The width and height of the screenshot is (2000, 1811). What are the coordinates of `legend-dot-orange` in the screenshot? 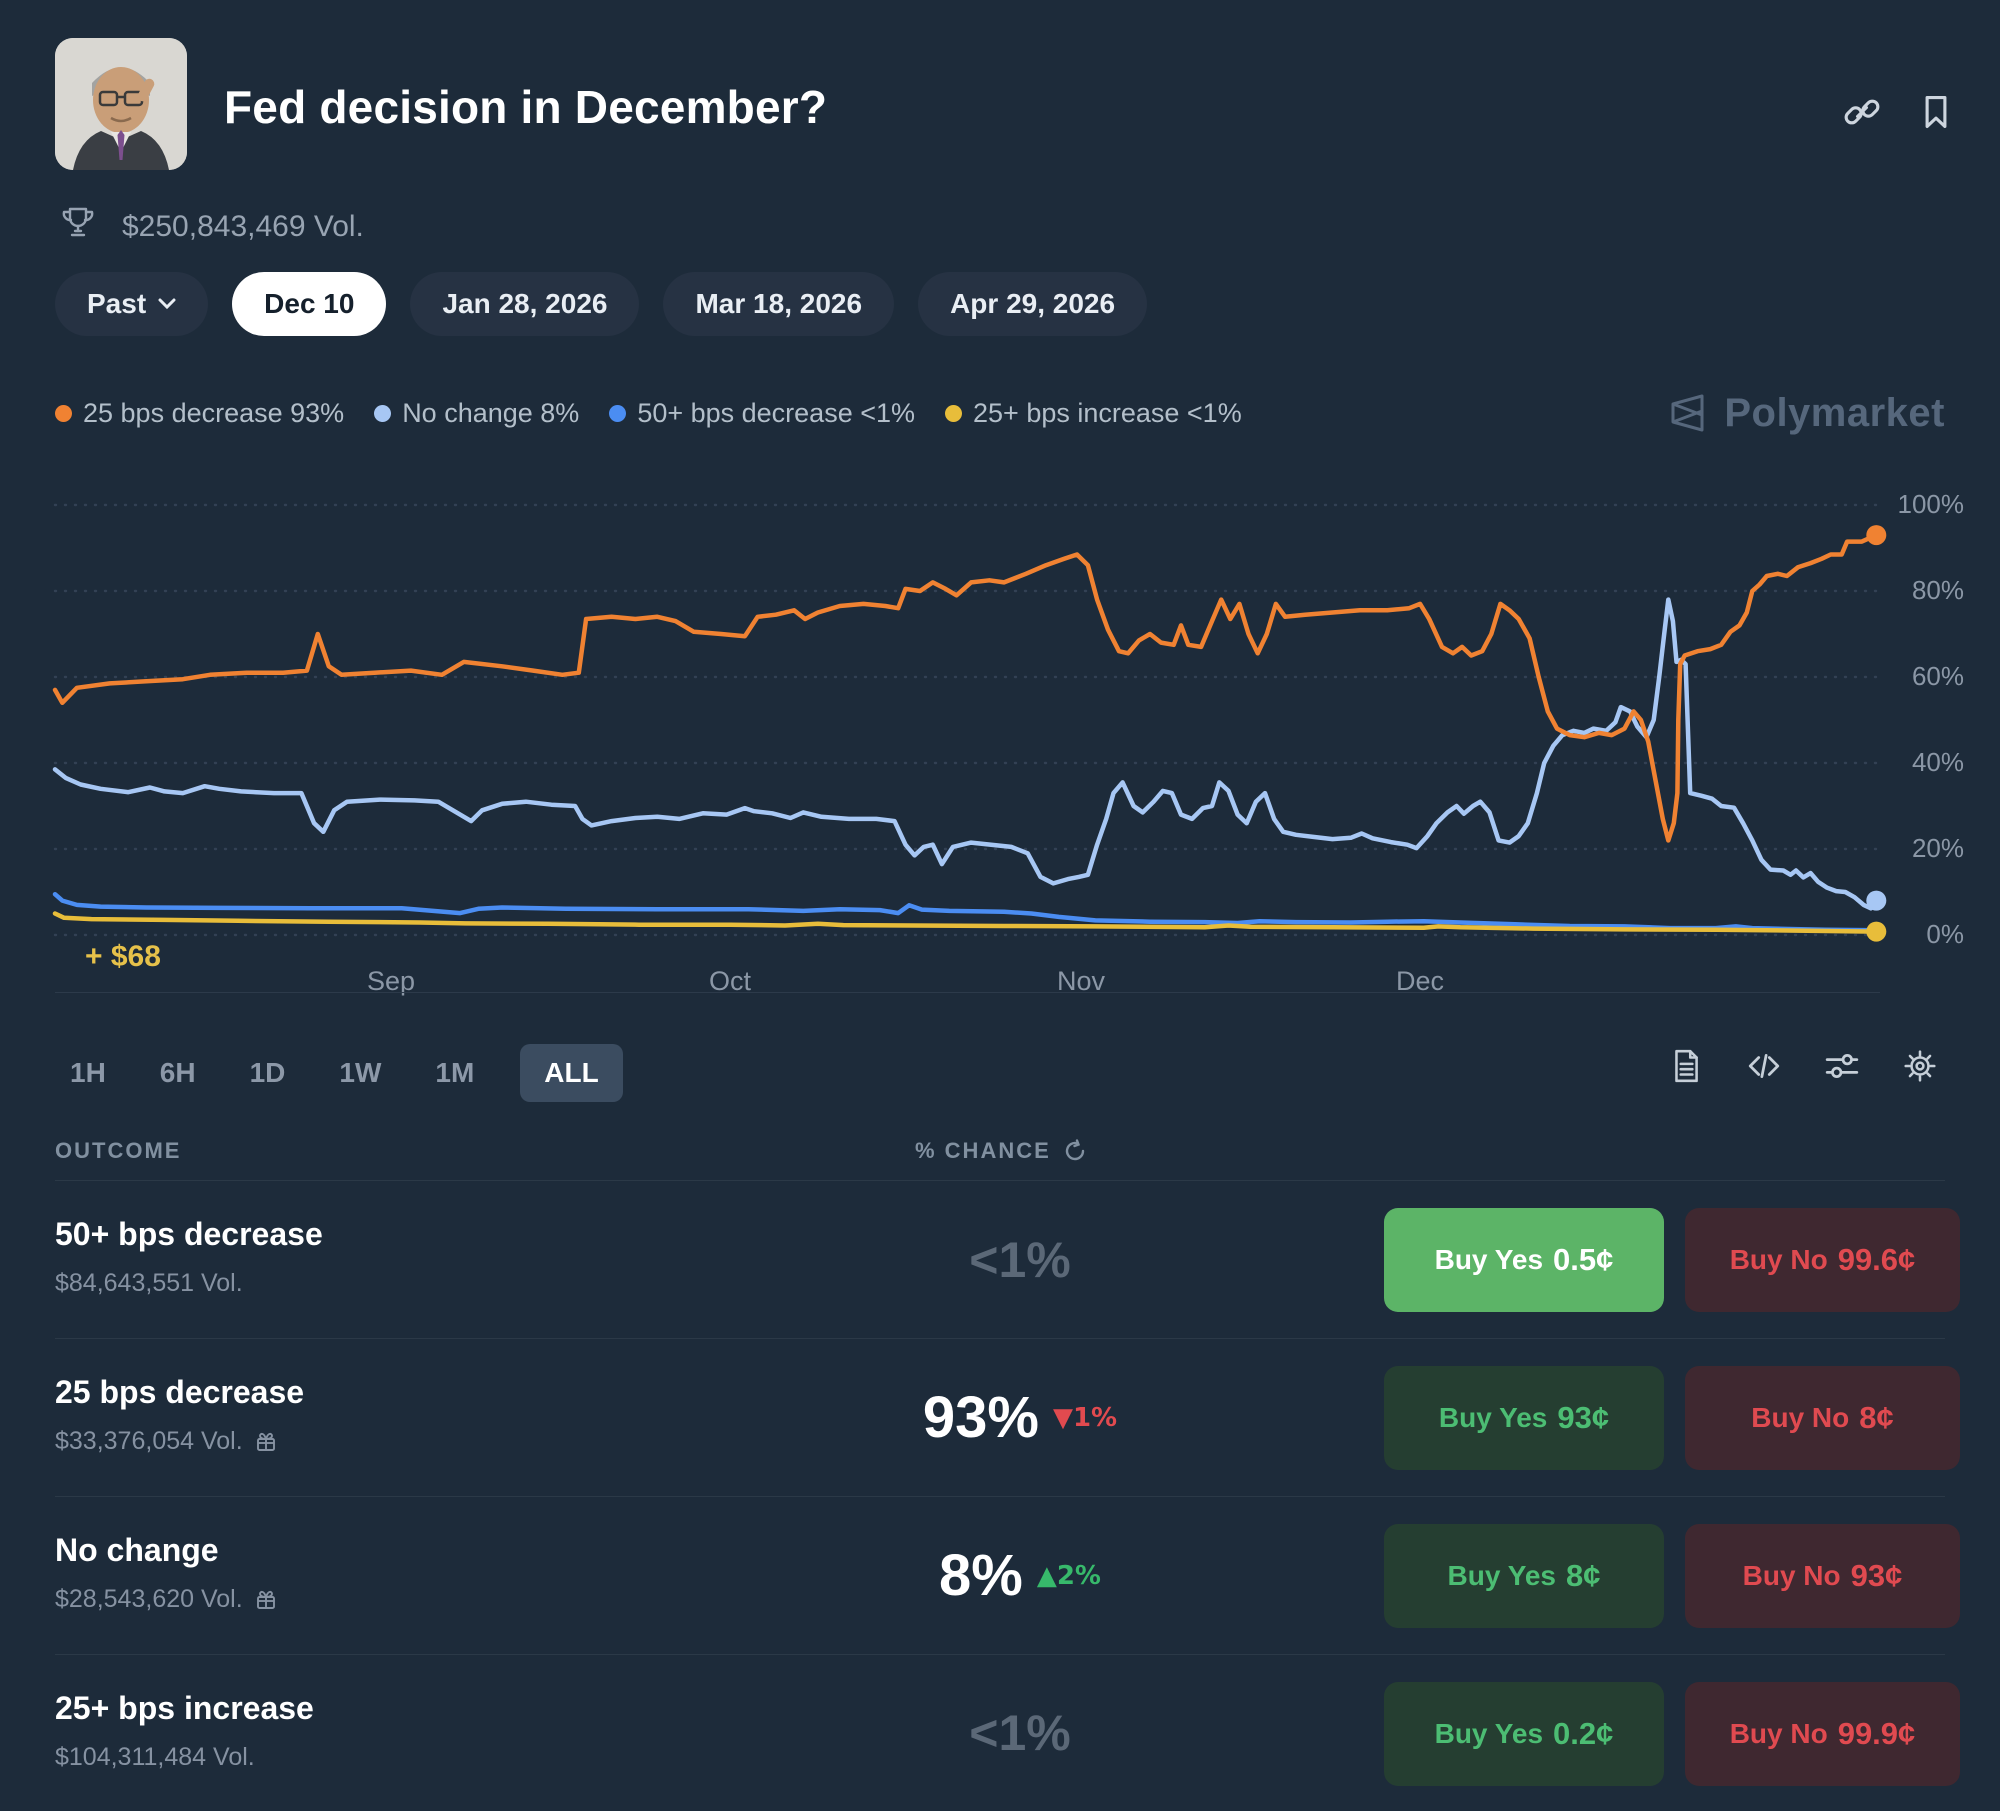 It's located at (63, 413).